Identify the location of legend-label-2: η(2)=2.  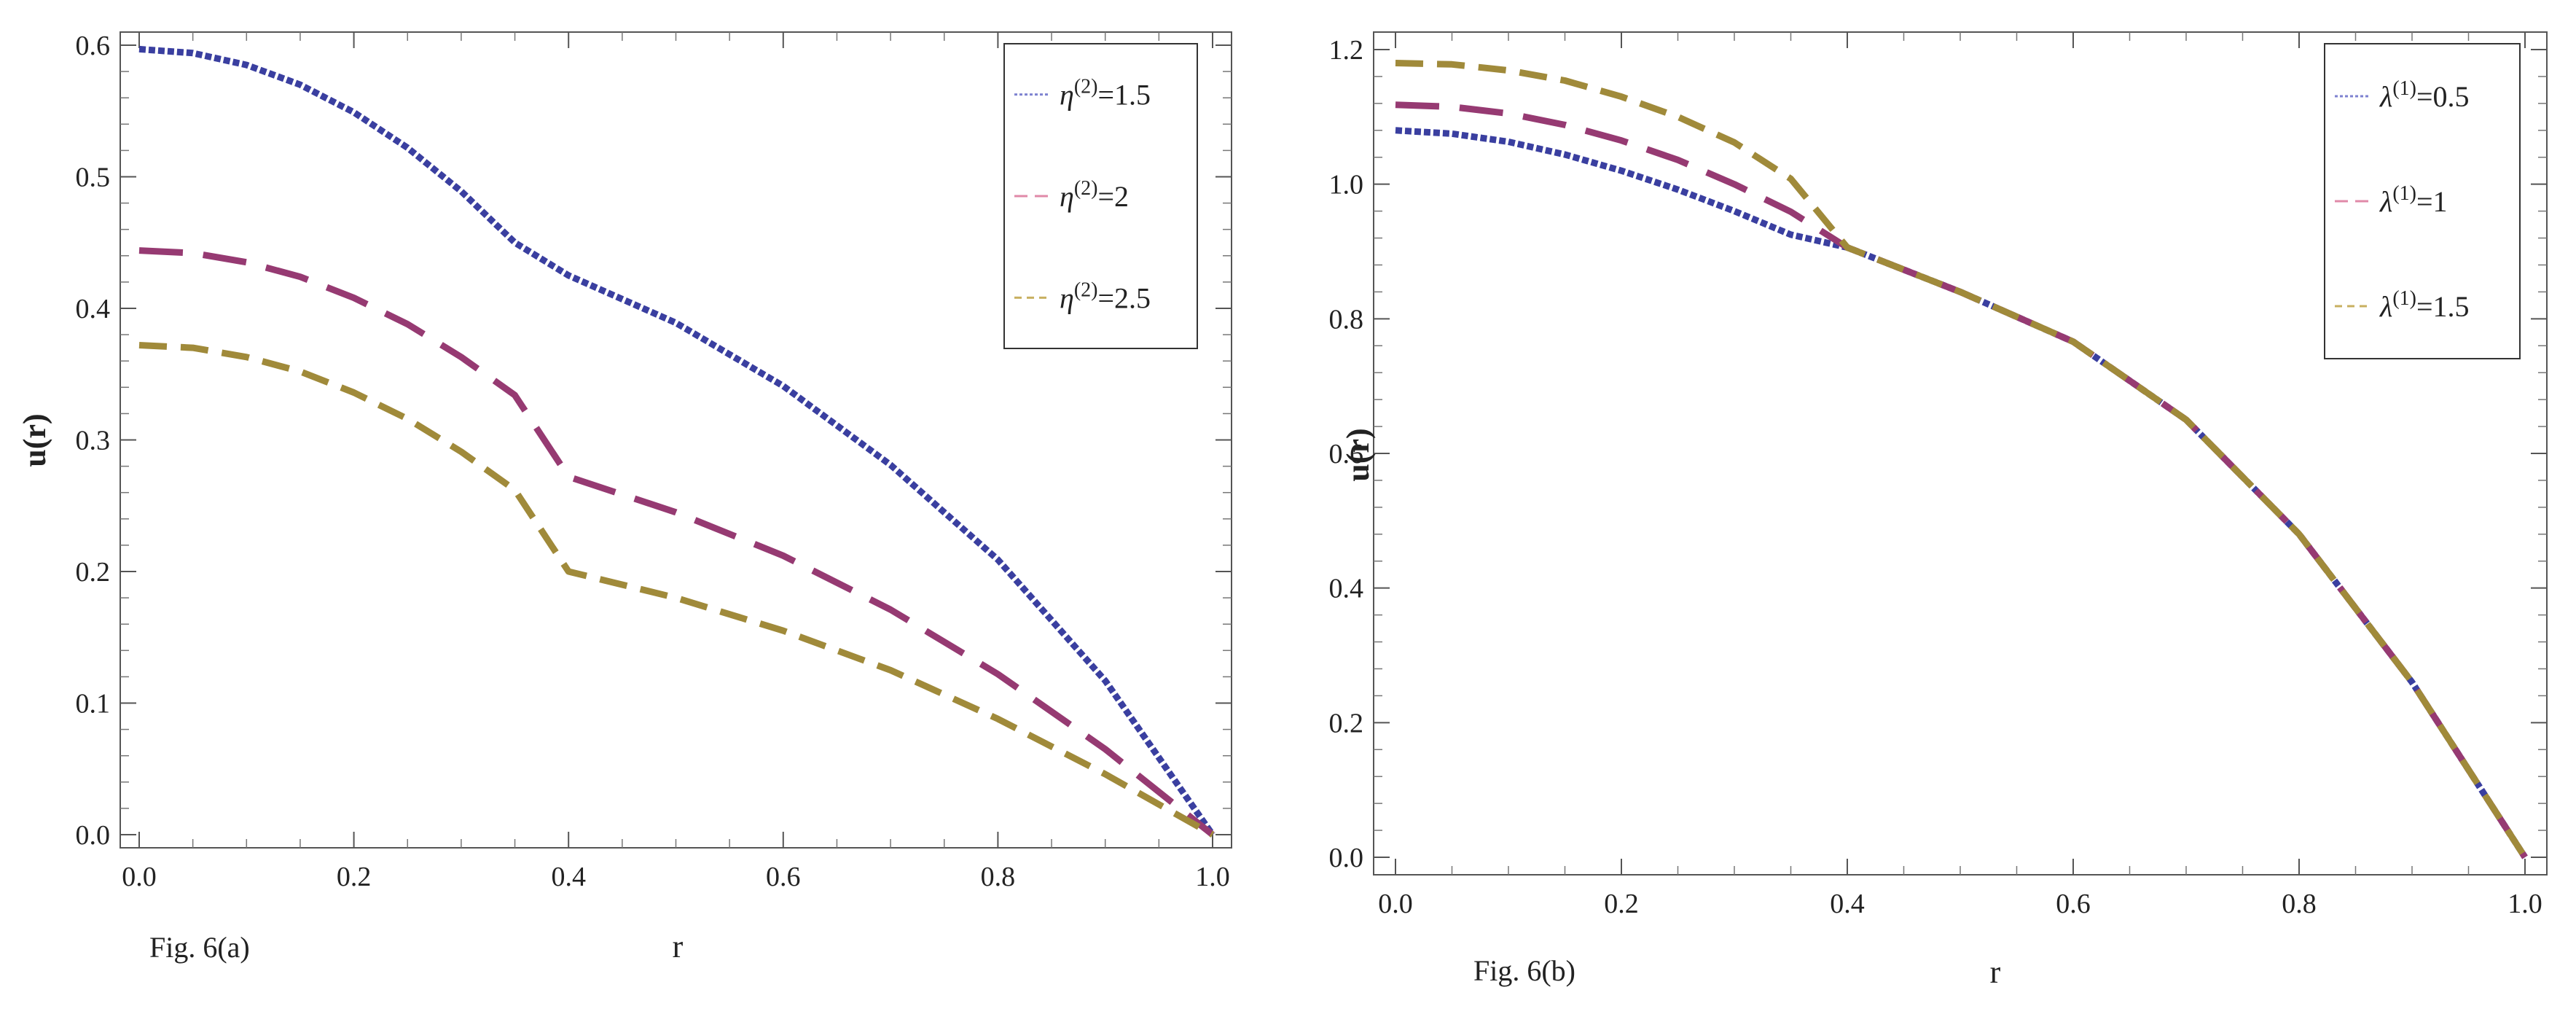
(1094, 195).